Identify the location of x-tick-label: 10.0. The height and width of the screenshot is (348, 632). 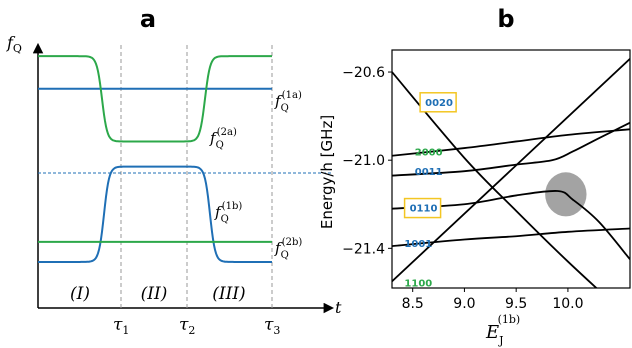
(567, 304).